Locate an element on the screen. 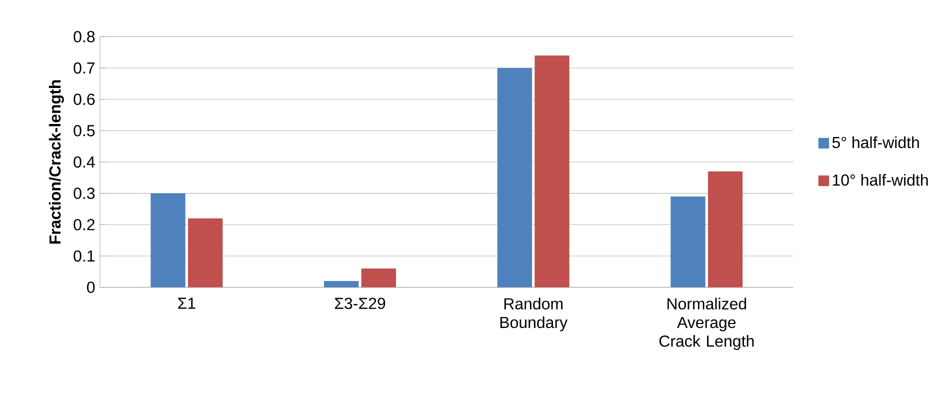  y-tick-label: 0.2 is located at coordinates (84, 224).